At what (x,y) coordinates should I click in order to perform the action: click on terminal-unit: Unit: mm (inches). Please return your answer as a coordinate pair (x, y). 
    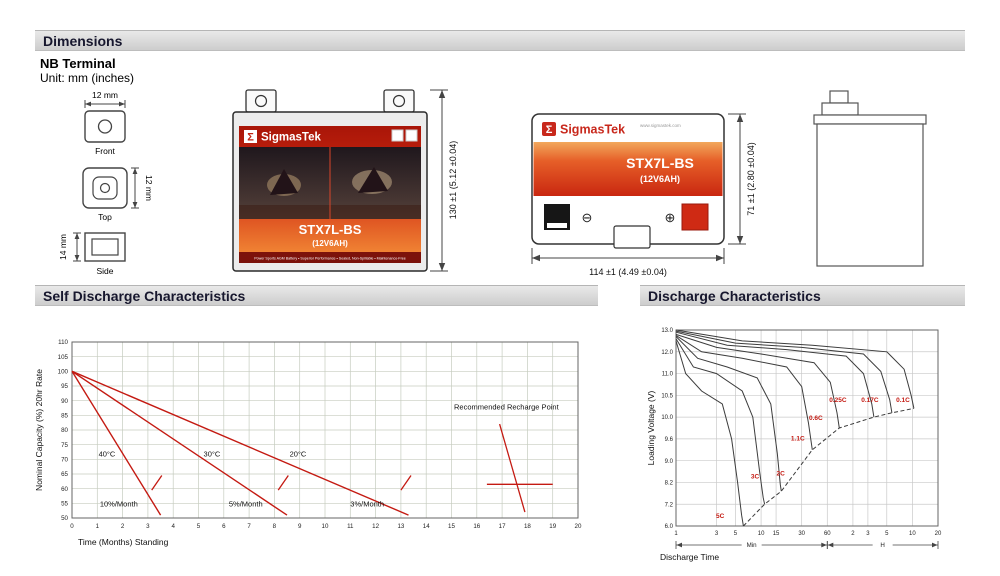
    Looking at the image, I should click on (87, 78).